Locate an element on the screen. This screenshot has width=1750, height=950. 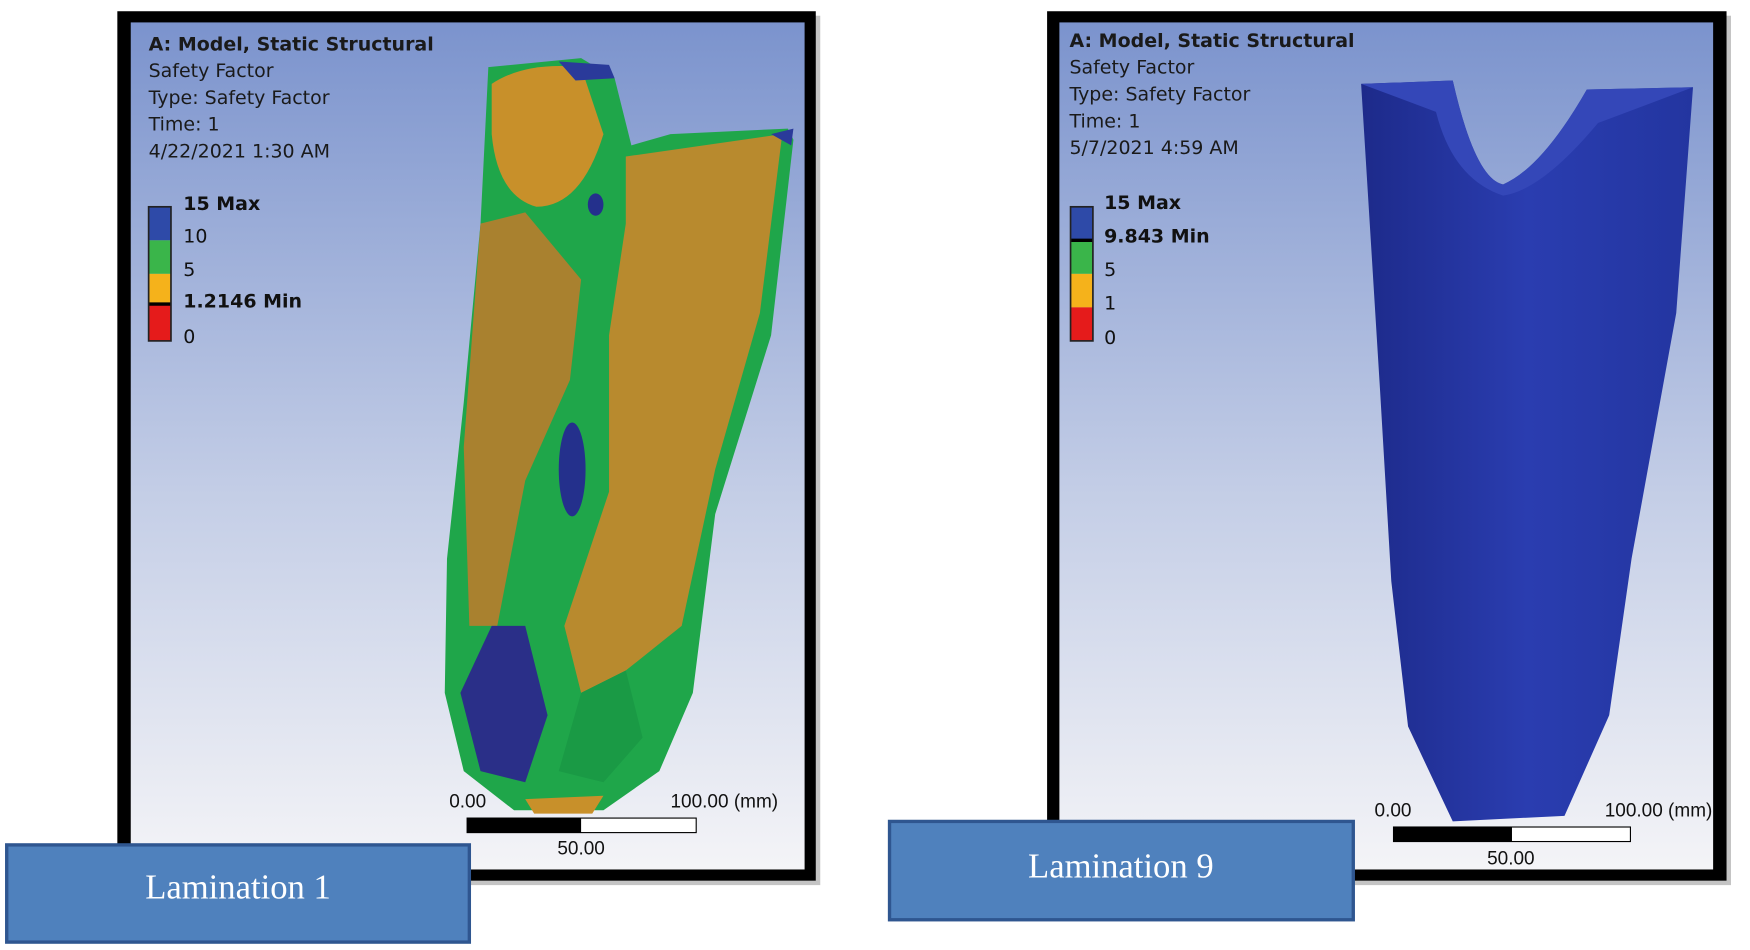
header-line: 5/7/2021 4:59 AM is located at coordinates (1153, 148).